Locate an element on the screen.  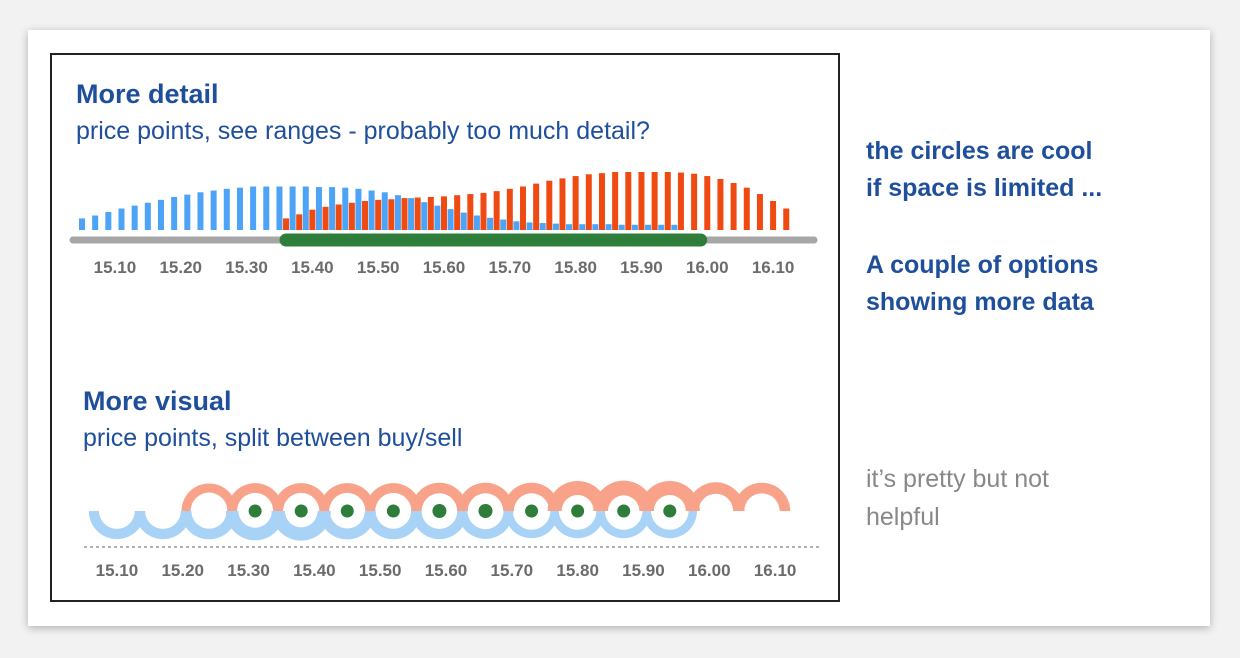
x-tick-label: 15.80 is located at coordinates (575, 267).